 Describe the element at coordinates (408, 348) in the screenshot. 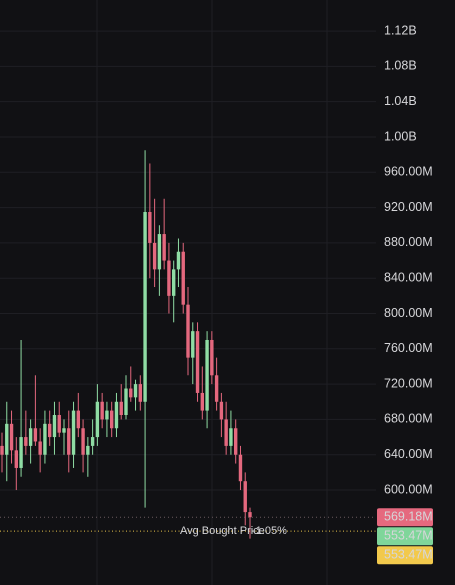

I see `y-tick-label: 760.00M` at that location.